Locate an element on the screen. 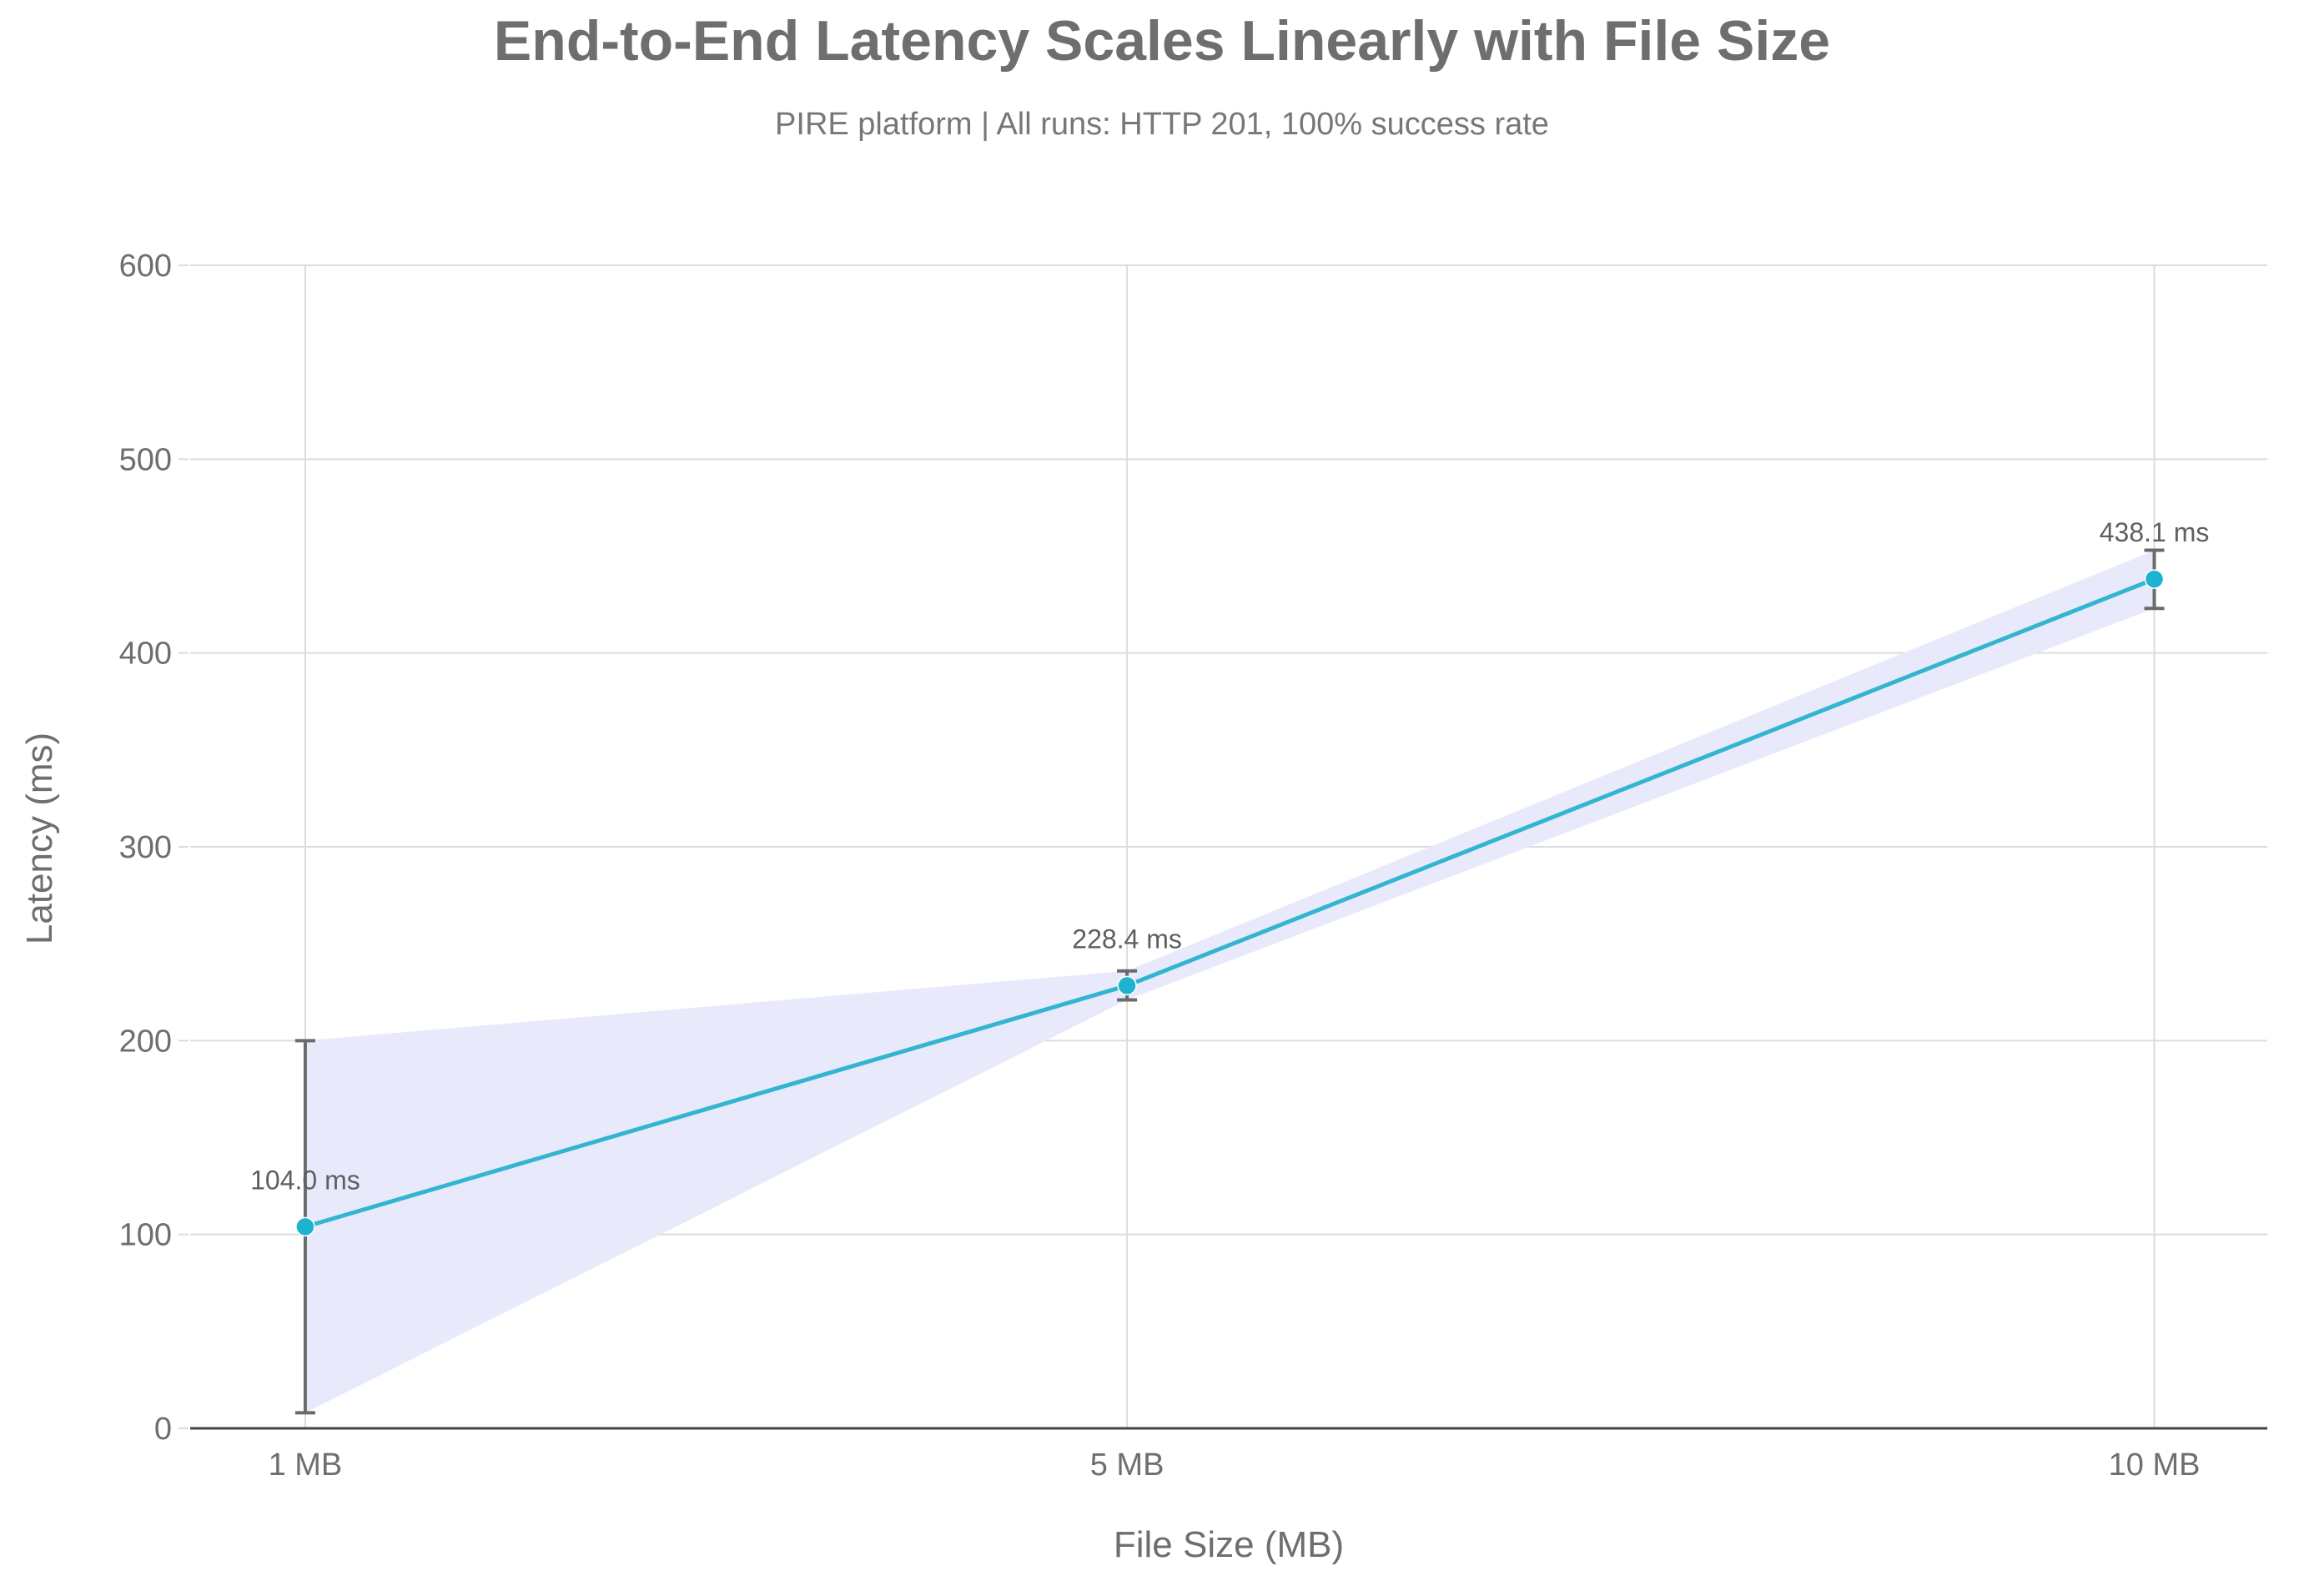 This screenshot has width=2324, height=1576. y-tick-label: 400 is located at coordinates (145, 655).